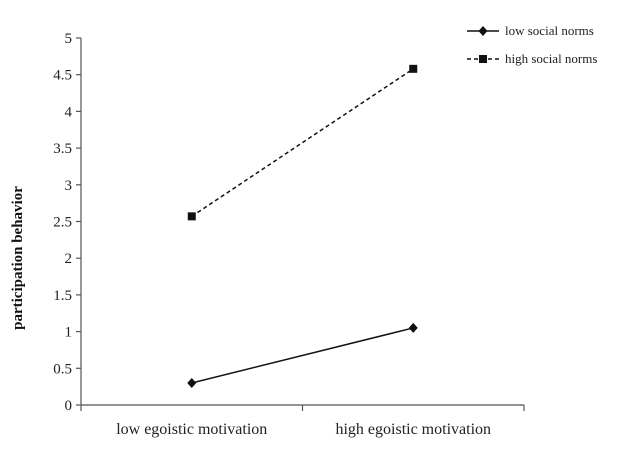 The image size is (624, 450). I want to click on legend: low social norms high social norms, so click(532, 44).